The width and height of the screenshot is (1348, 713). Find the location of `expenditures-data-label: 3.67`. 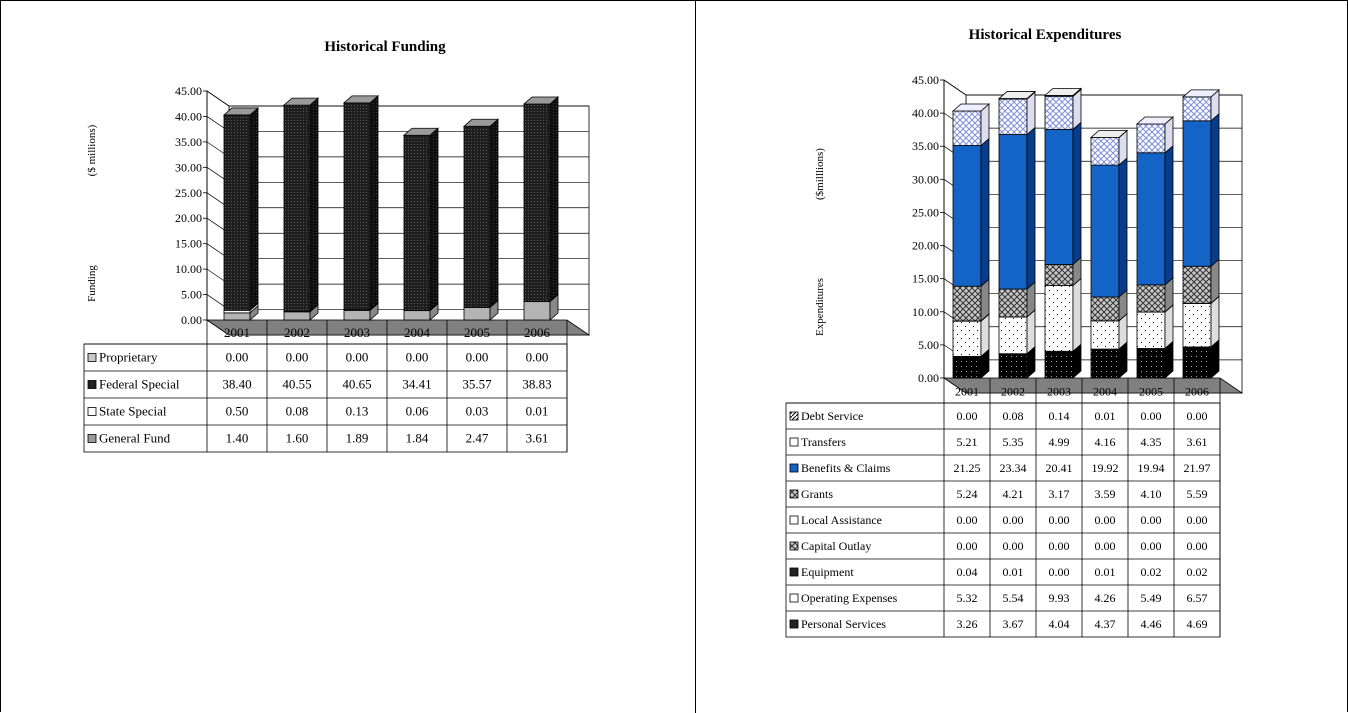

expenditures-data-label: 3.67 is located at coordinates (1013, 624).